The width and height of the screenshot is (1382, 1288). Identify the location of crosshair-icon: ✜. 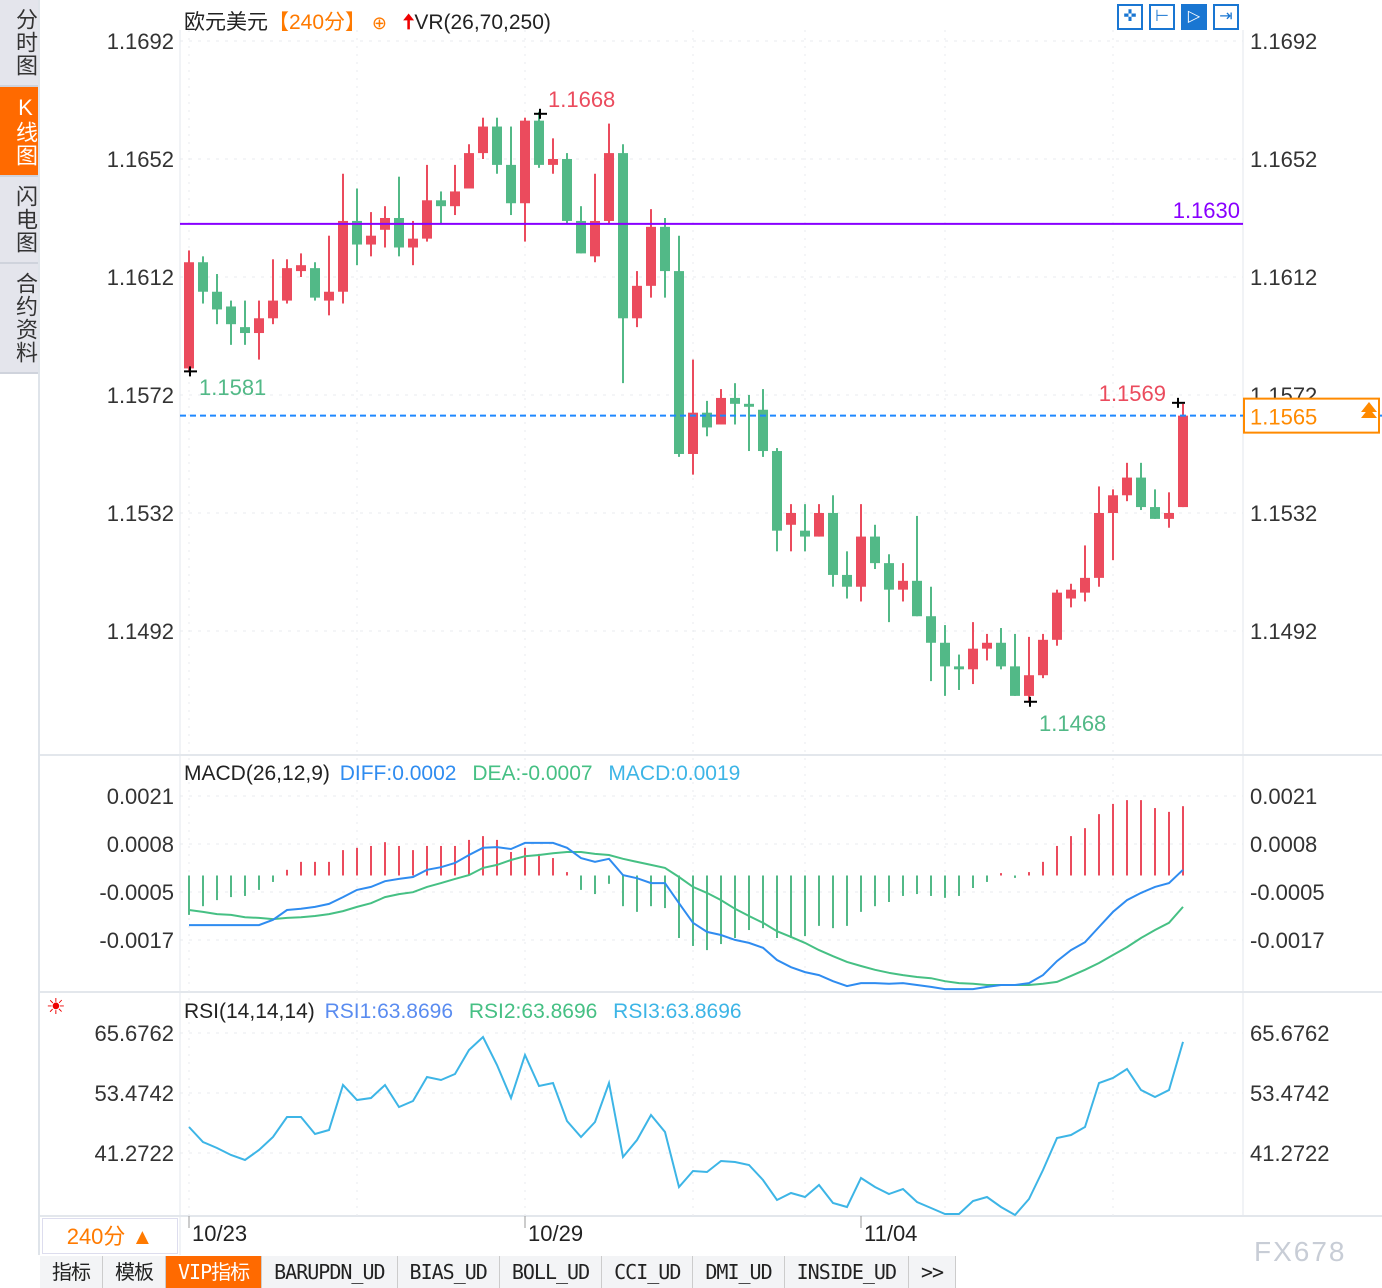
(1130, 17).